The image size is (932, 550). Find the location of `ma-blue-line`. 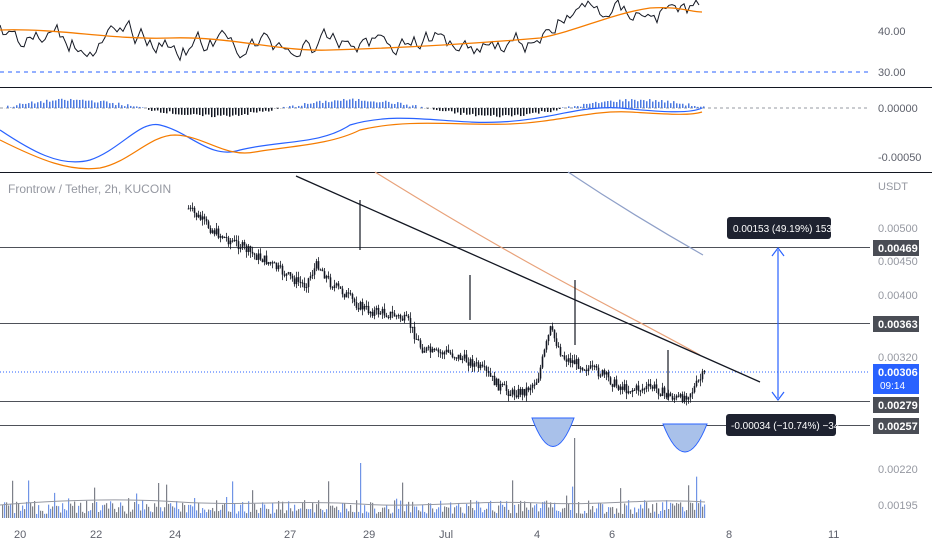

ma-blue-line is located at coordinates (635, 213).